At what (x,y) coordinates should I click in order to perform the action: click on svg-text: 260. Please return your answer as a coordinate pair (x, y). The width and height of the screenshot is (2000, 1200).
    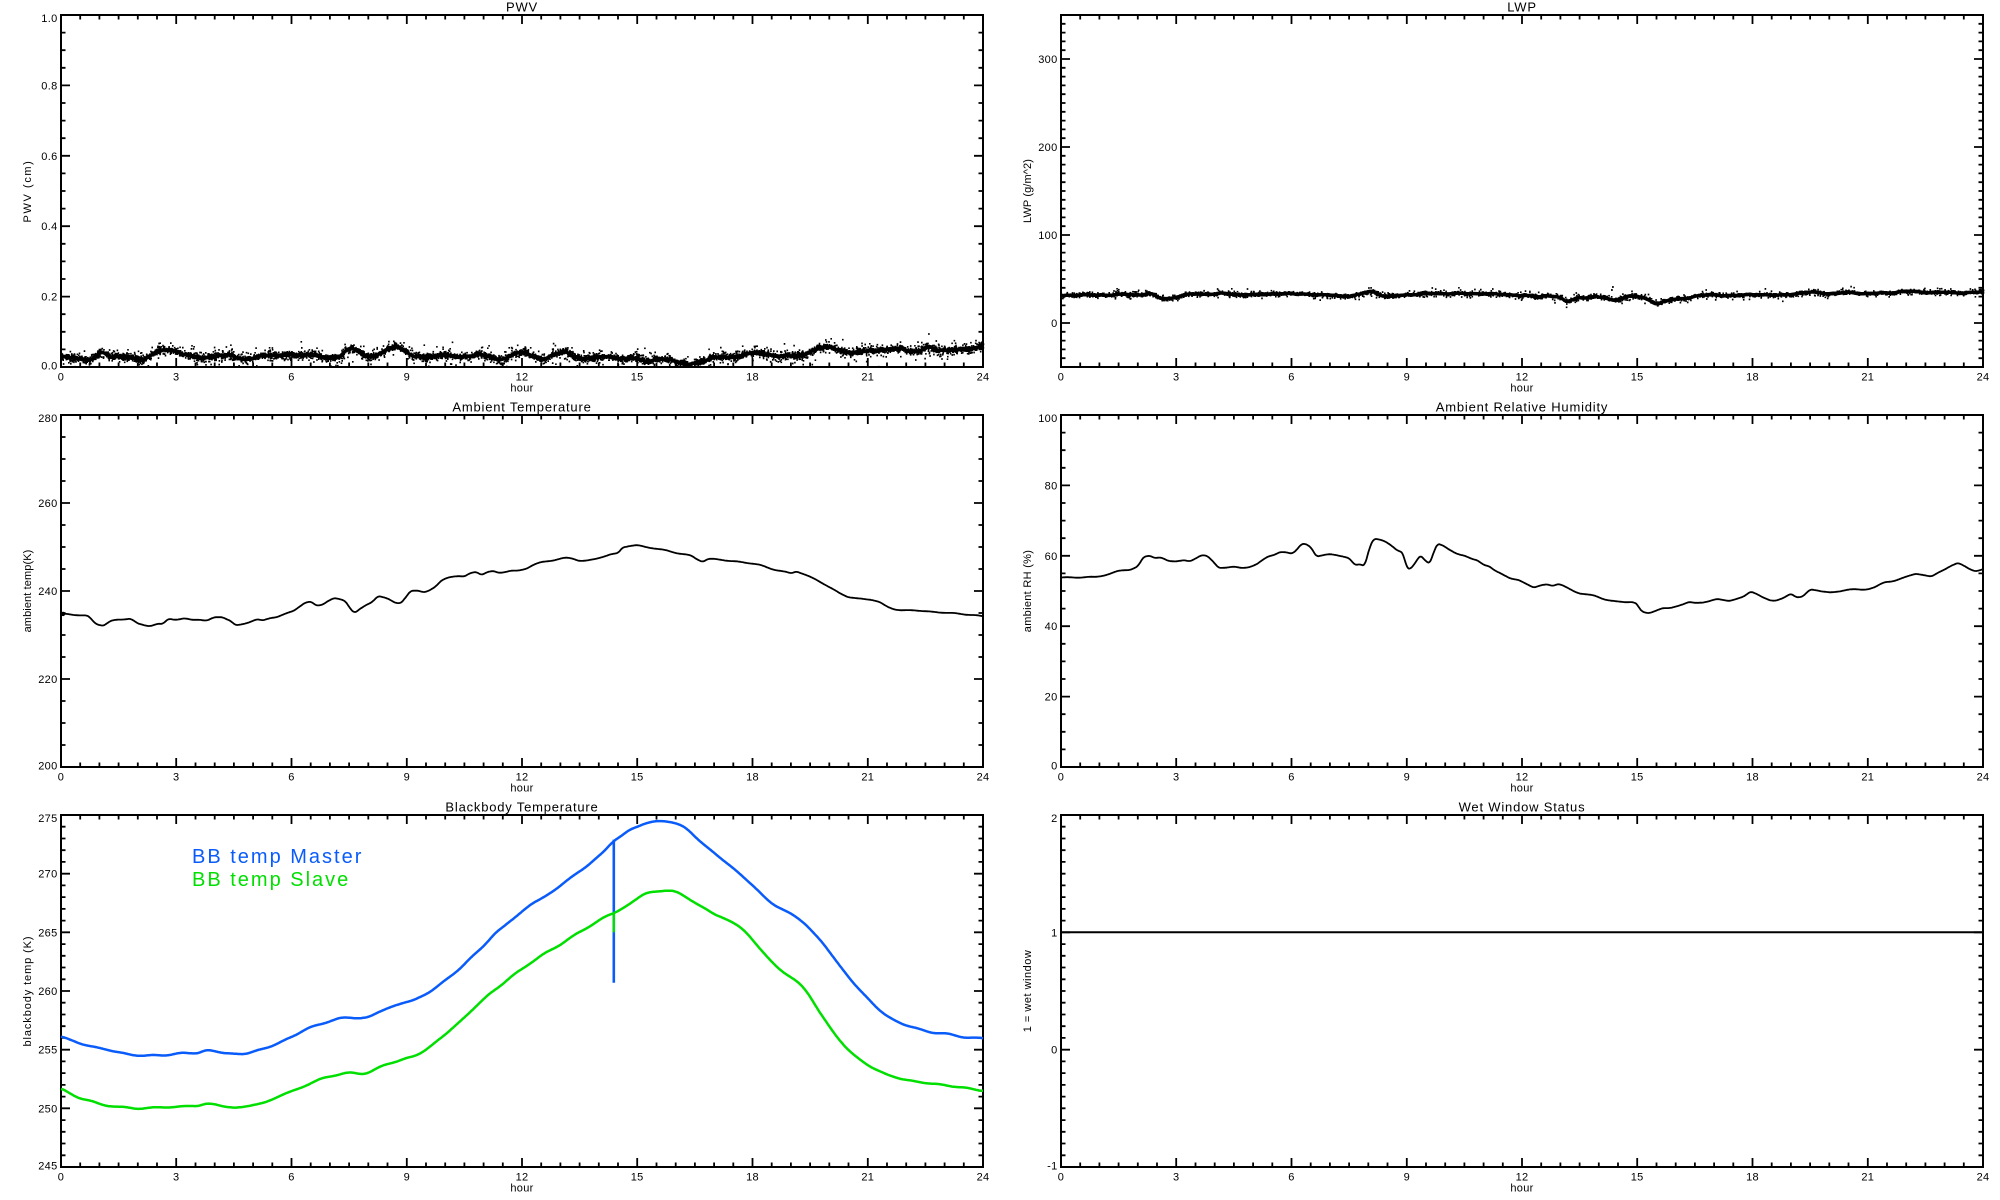
    Looking at the image, I should click on (47, 992).